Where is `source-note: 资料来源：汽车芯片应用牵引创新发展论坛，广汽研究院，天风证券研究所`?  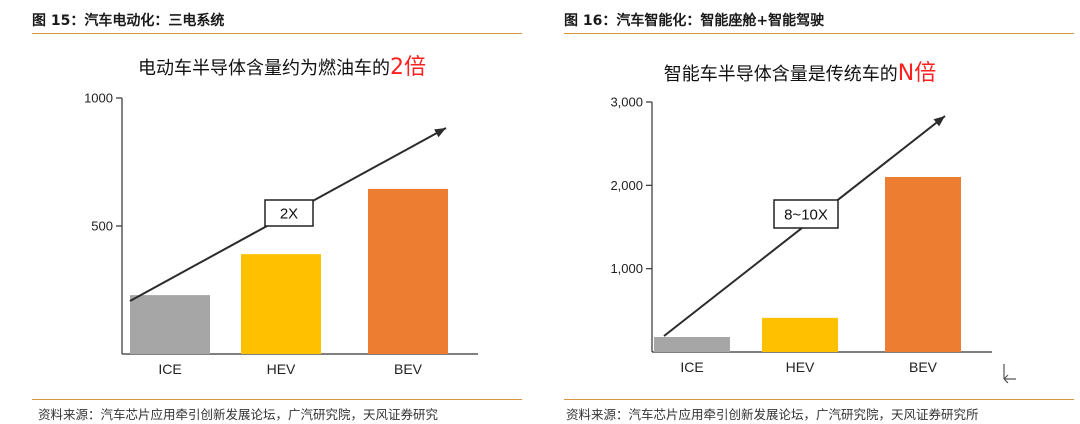 source-note: 资料来源：汽车芯片应用牵引创新发展论坛，广汽研究院，天风证券研究所 is located at coordinates (772, 414).